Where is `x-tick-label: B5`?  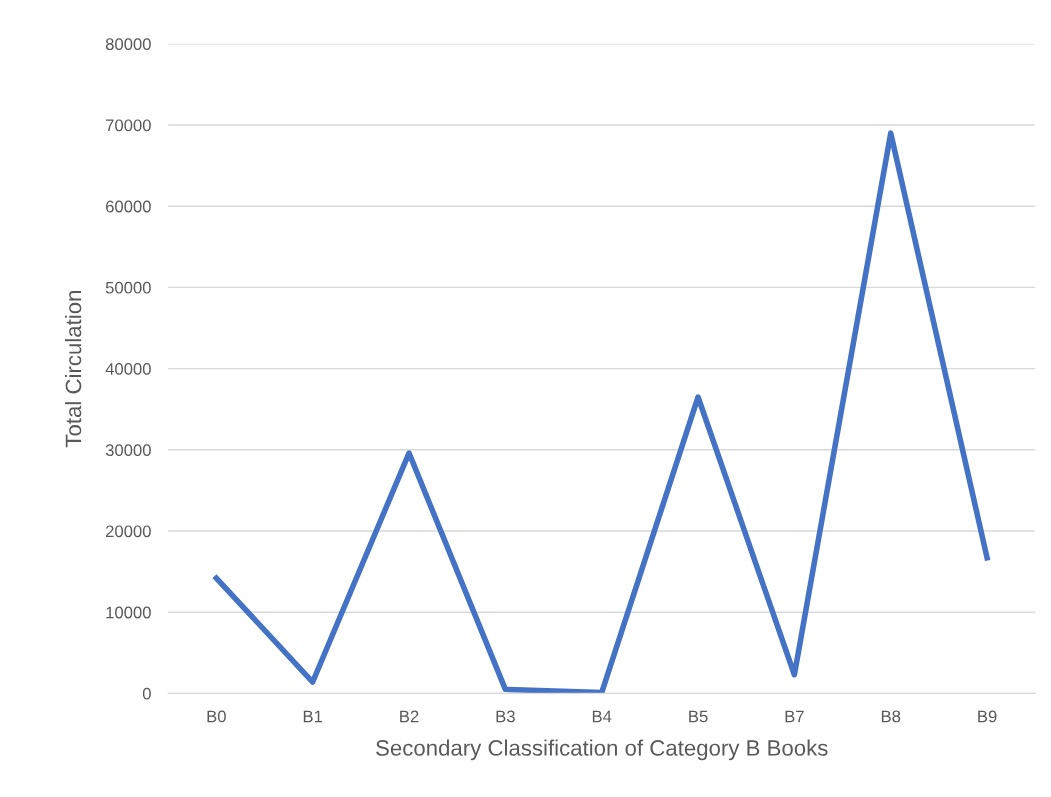 x-tick-label: B5 is located at coordinates (698, 716).